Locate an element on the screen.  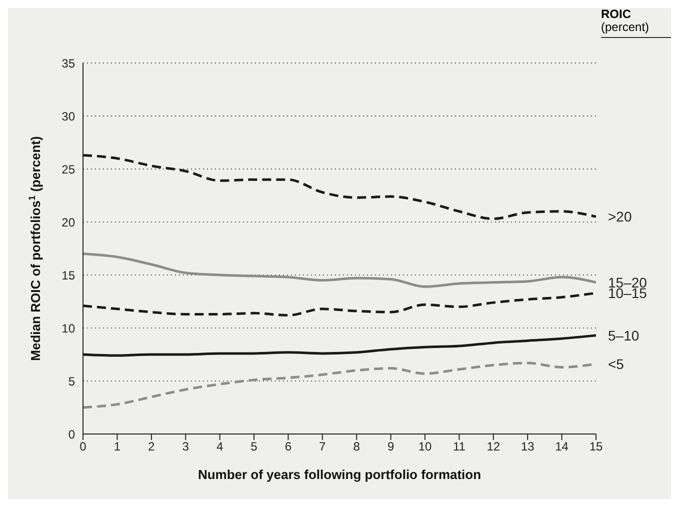
y-tick-label: 30 is located at coordinates (69, 116).